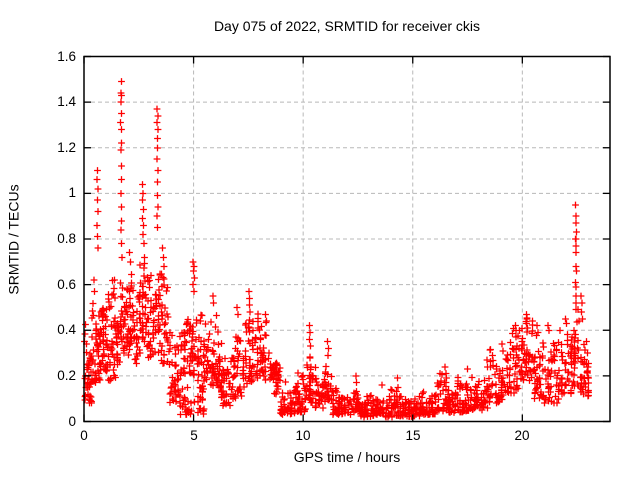 The width and height of the screenshot is (640, 480). What do you see at coordinates (194, 435) in the screenshot?
I see `x-tick-label: 5` at bounding box center [194, 435].